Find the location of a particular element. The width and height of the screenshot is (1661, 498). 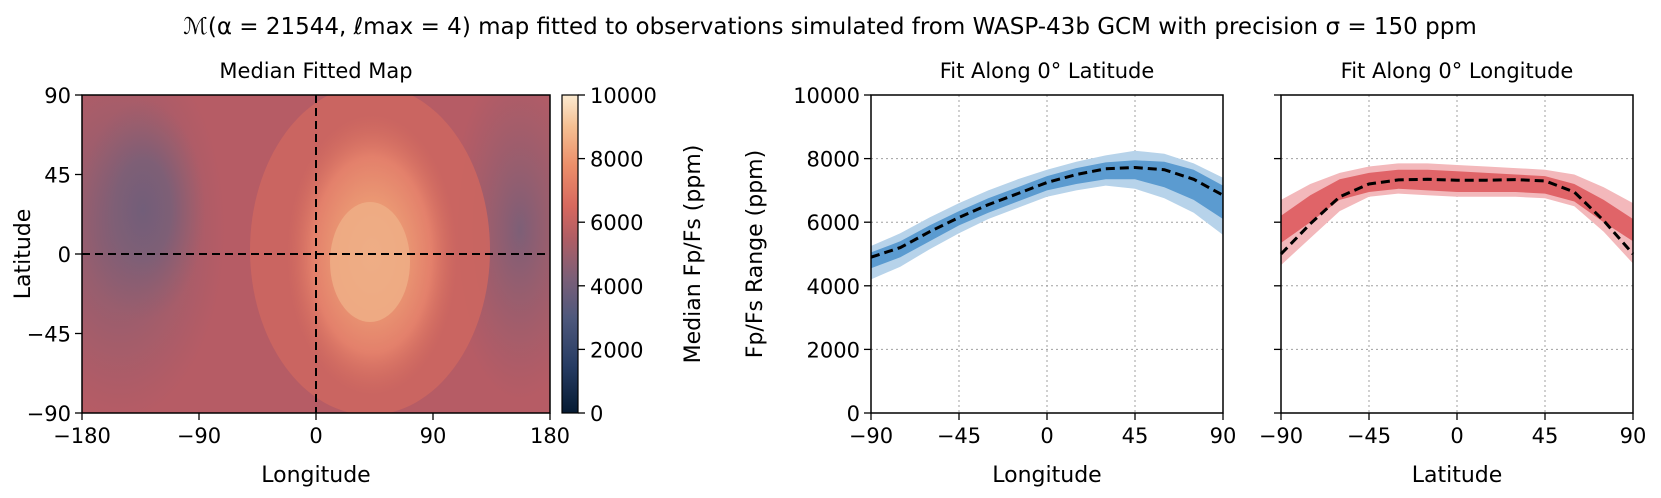

lat-profile-inner-band is located at coordinates (1047, 214).